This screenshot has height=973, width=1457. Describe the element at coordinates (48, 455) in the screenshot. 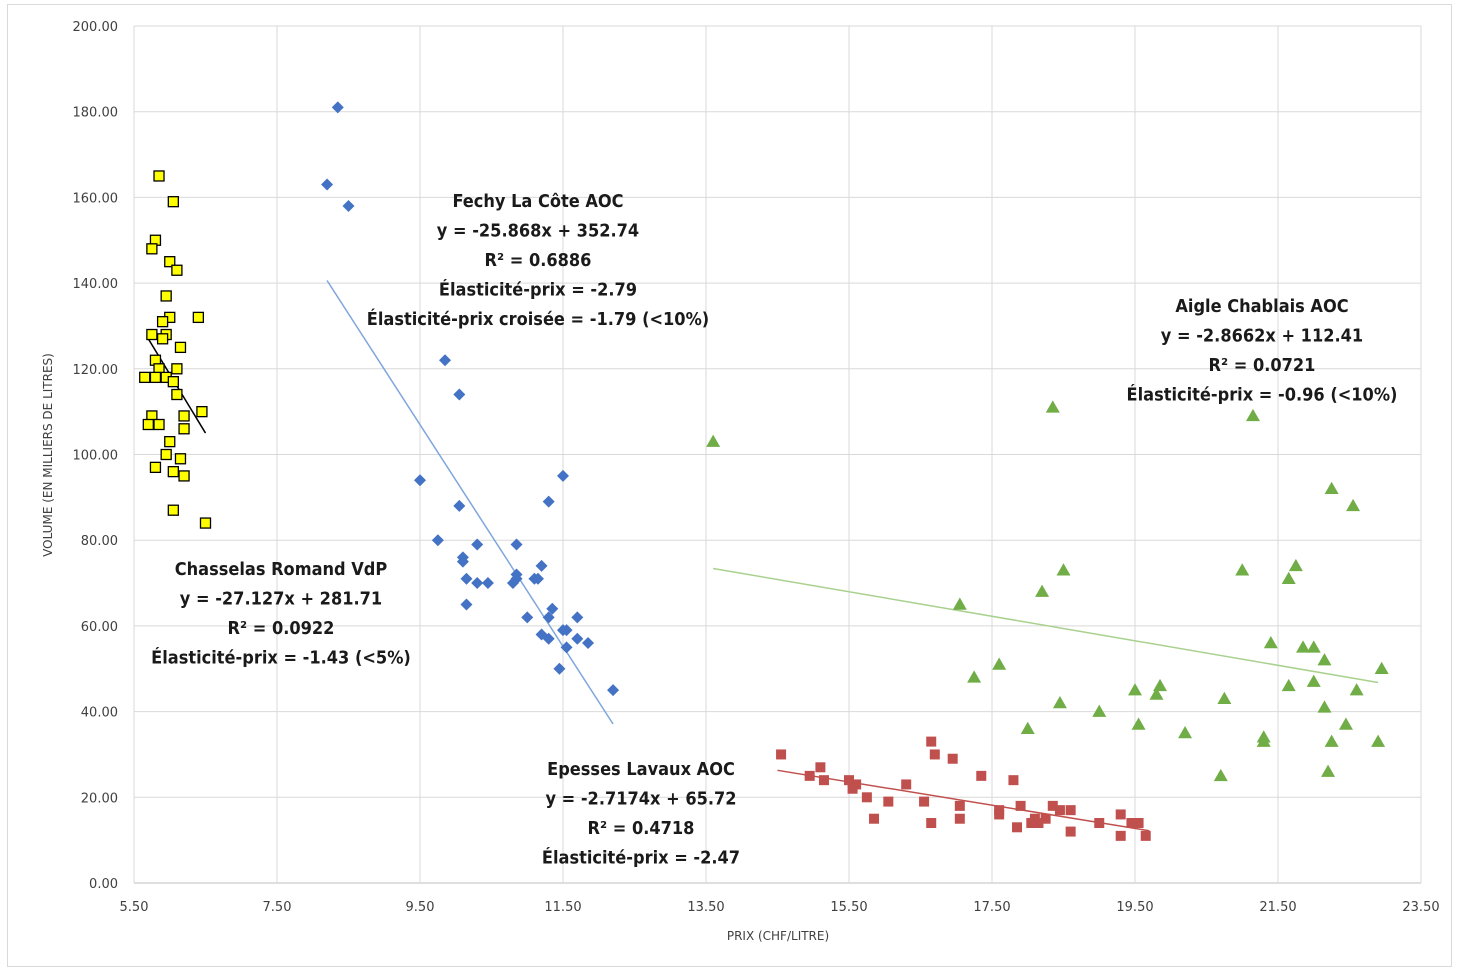

I see `y-axis-title: VOLUME (EN MILLIERS DE LITRES)` at that location.